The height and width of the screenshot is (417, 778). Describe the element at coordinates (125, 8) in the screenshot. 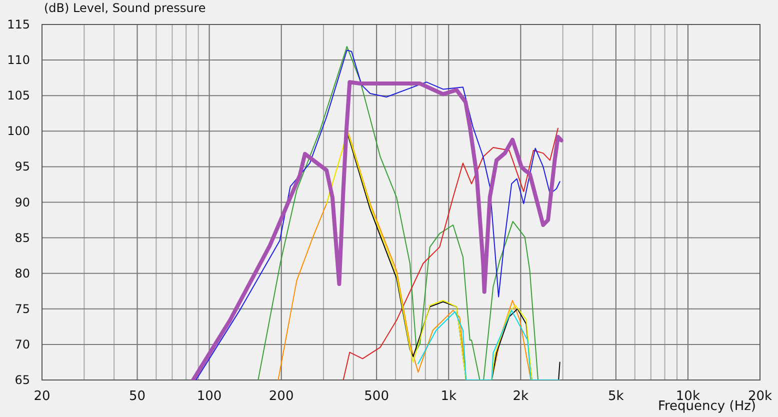

I see `y-axis-title: (dB) Level, Sound pressure` at that location.